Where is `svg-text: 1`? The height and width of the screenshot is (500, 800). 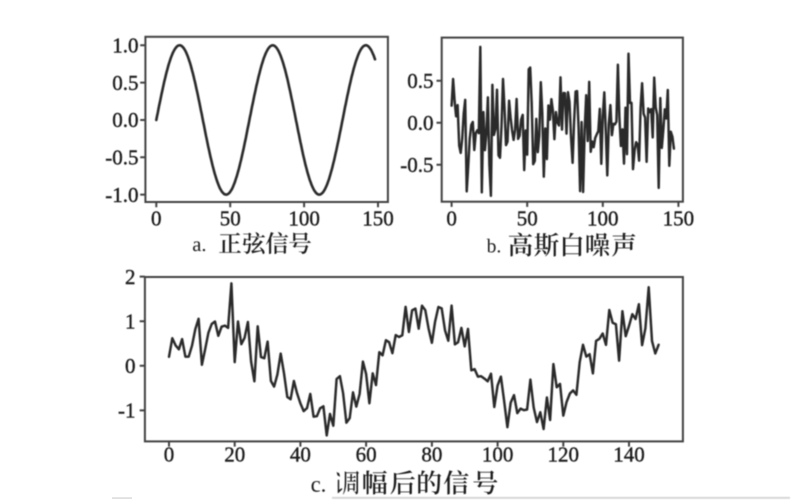
svg-text: 1 is located at coordinates (130, 321).